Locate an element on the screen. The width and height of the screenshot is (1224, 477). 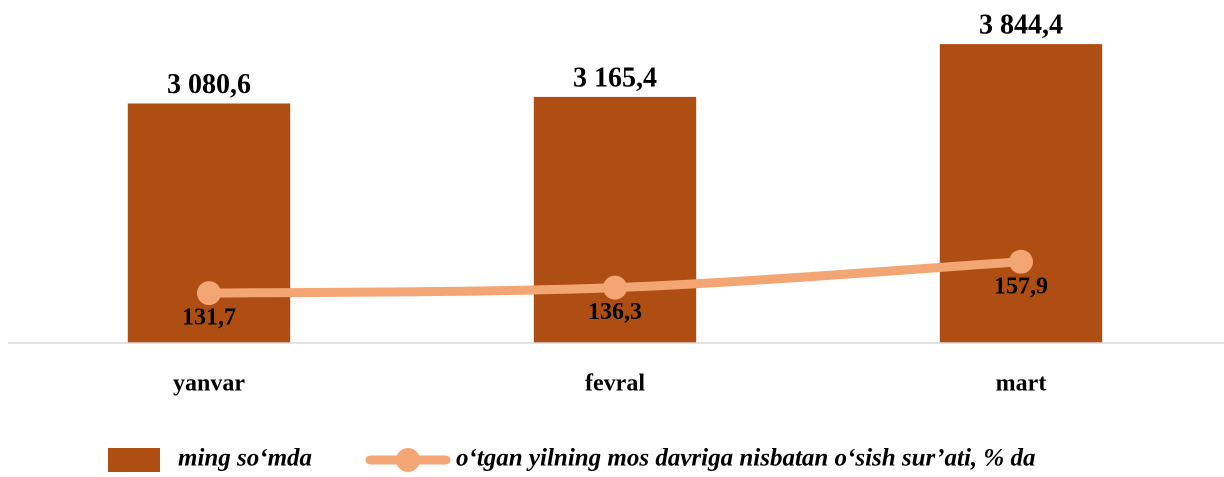
legend-label: ming so‘mda is located at coordinates (245, 458).